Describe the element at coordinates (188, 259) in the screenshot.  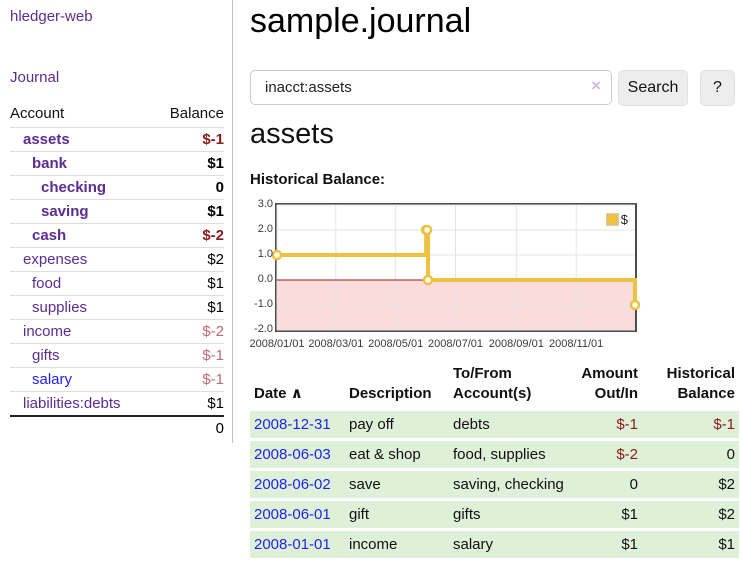
I see `account-balance: $2` at that location.